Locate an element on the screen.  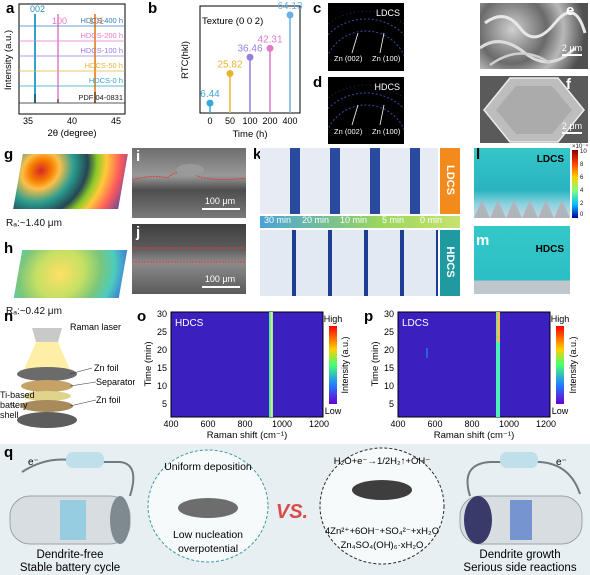
roughness-hdcs-ra: Rₐ:~0.42 μm is located at coordinates (34, 311).